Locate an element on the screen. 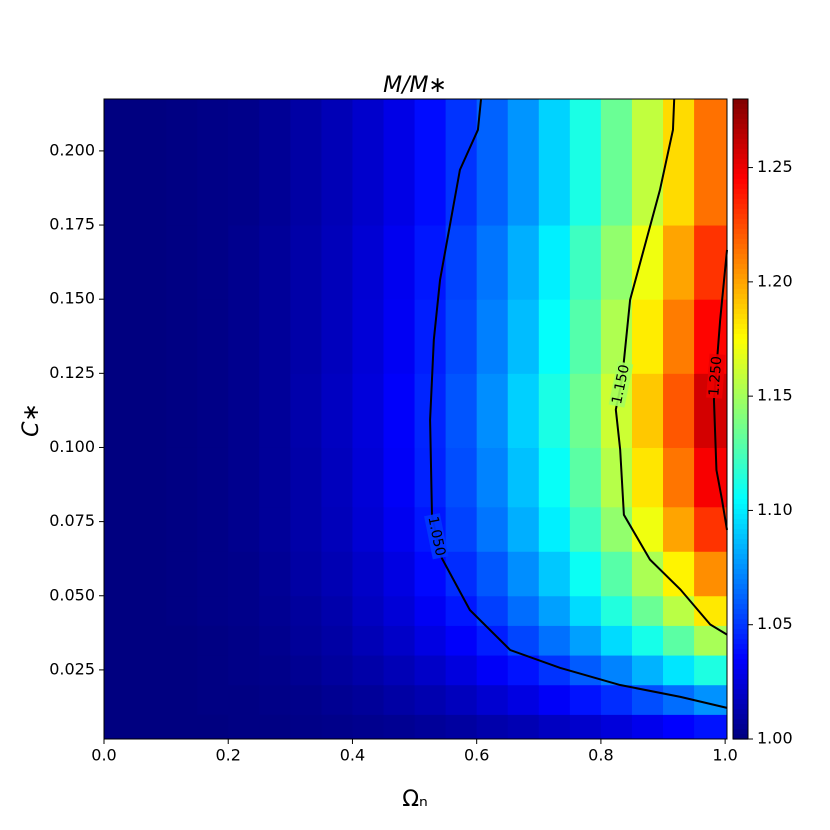  contour-label-bg is located at coordinates (621, 384).